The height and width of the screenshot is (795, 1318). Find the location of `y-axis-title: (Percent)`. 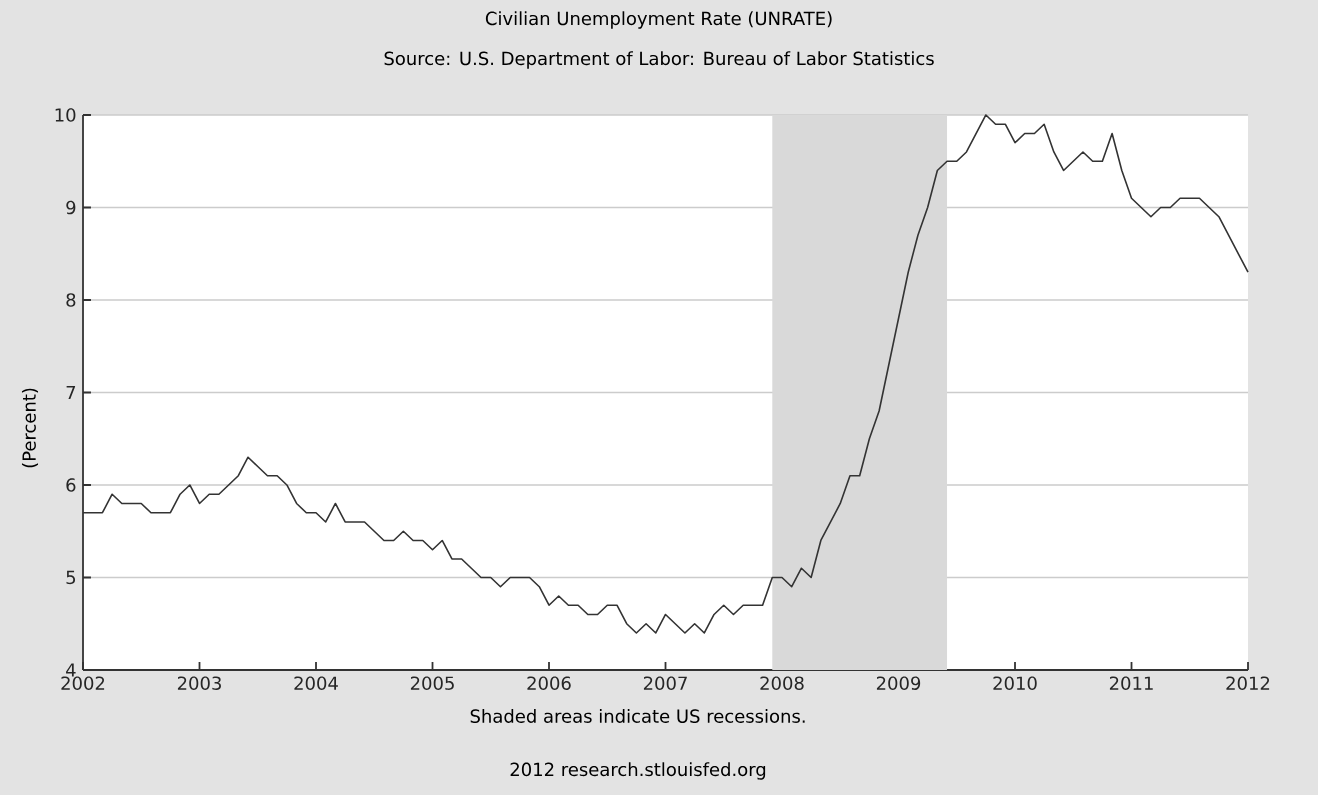

y-axis-title: (Percent) is located at coordinates (30, 428).